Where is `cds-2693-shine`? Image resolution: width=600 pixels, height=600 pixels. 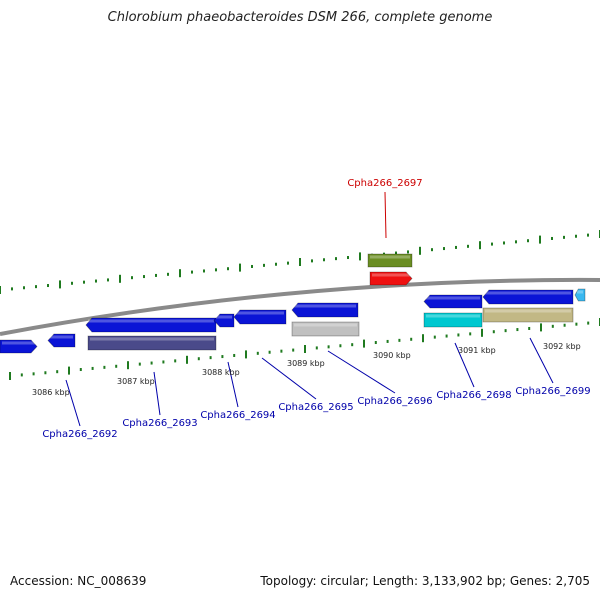 cds-2693-shine is located at coordinates (152, 339).